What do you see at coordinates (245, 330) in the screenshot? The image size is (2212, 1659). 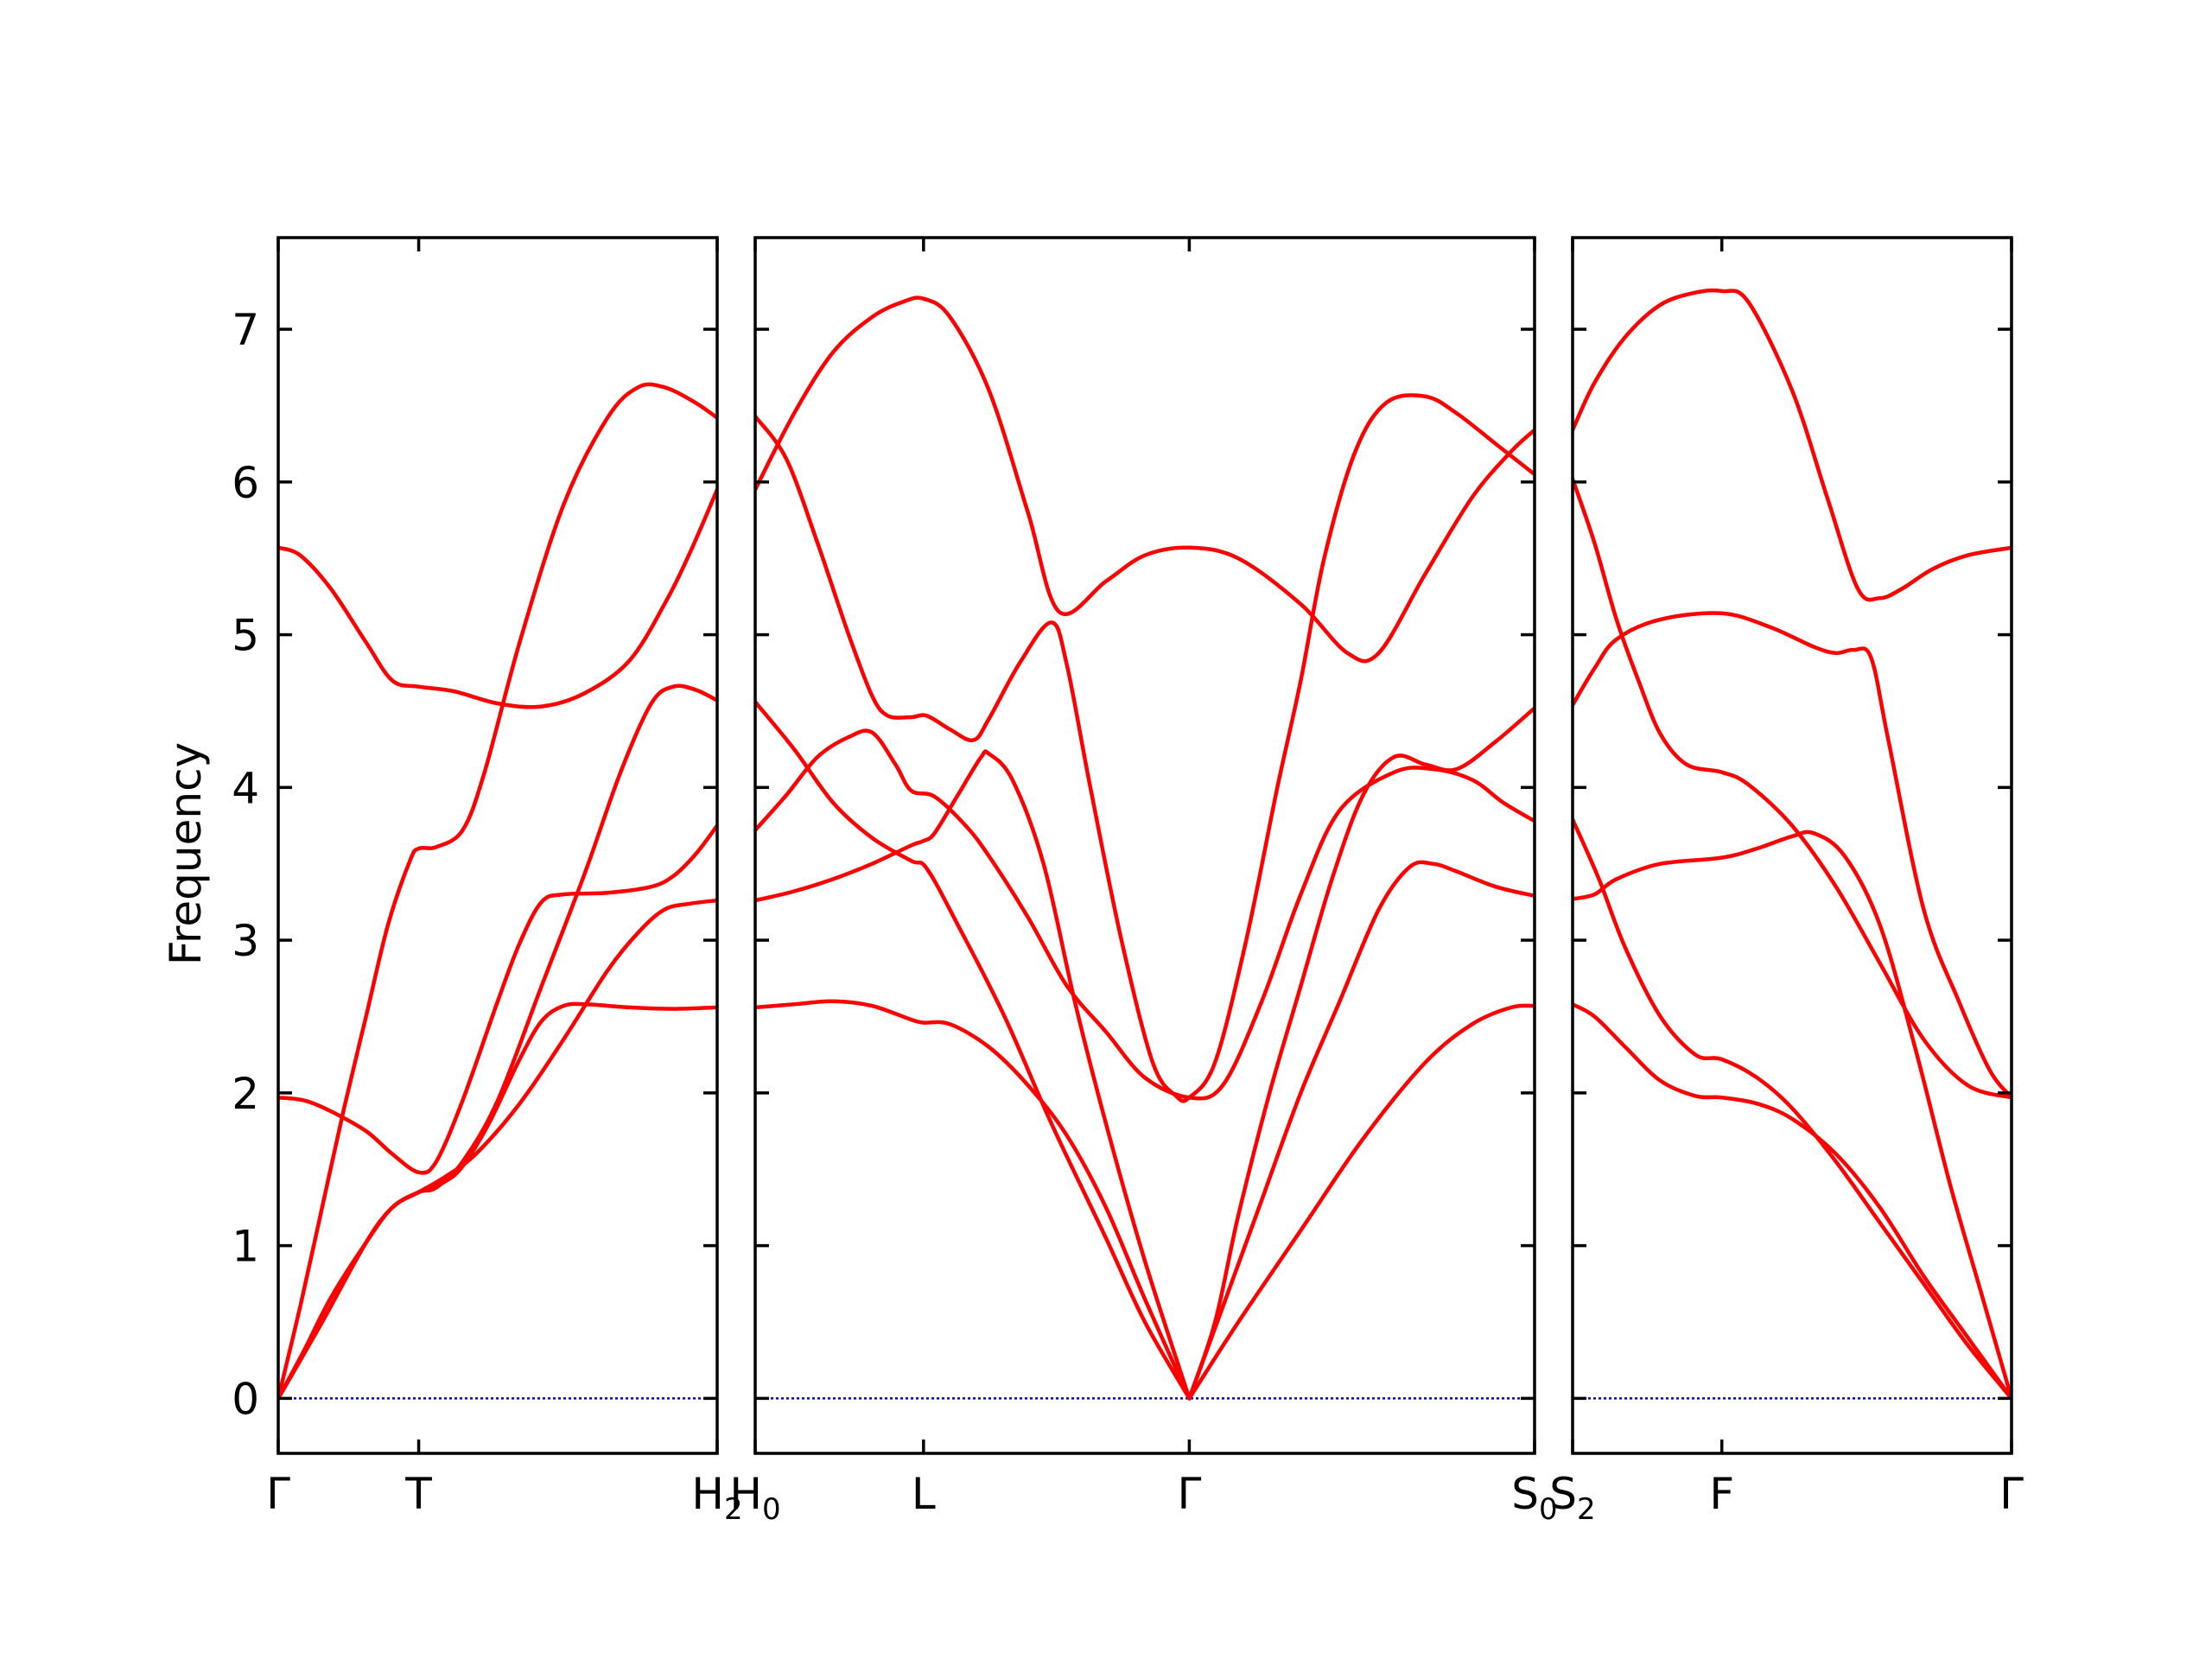 I see `y-tick-label: 7` at bounding box center [245, 330].